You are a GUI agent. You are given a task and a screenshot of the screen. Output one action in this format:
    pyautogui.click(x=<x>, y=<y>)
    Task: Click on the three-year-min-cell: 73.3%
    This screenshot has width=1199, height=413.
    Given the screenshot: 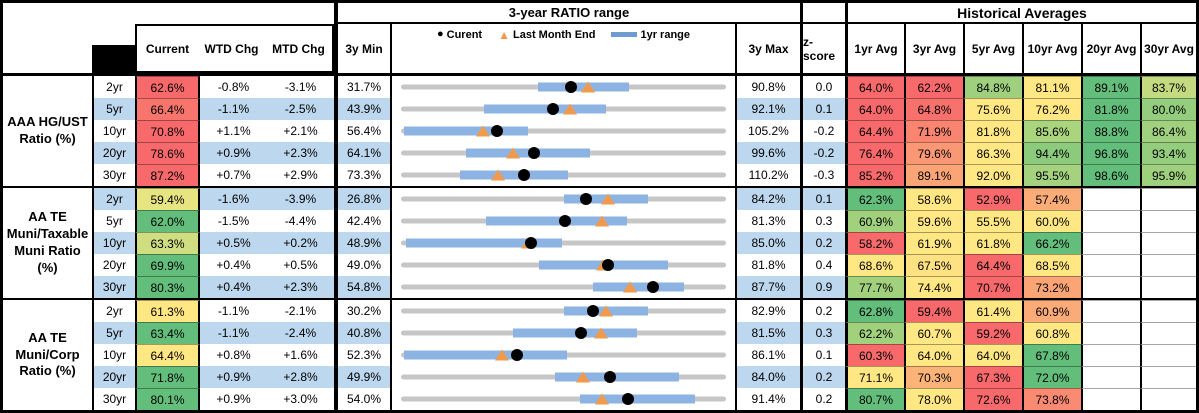 What is the action you would take?
    pyautogui.click(x=362, y=175)
    